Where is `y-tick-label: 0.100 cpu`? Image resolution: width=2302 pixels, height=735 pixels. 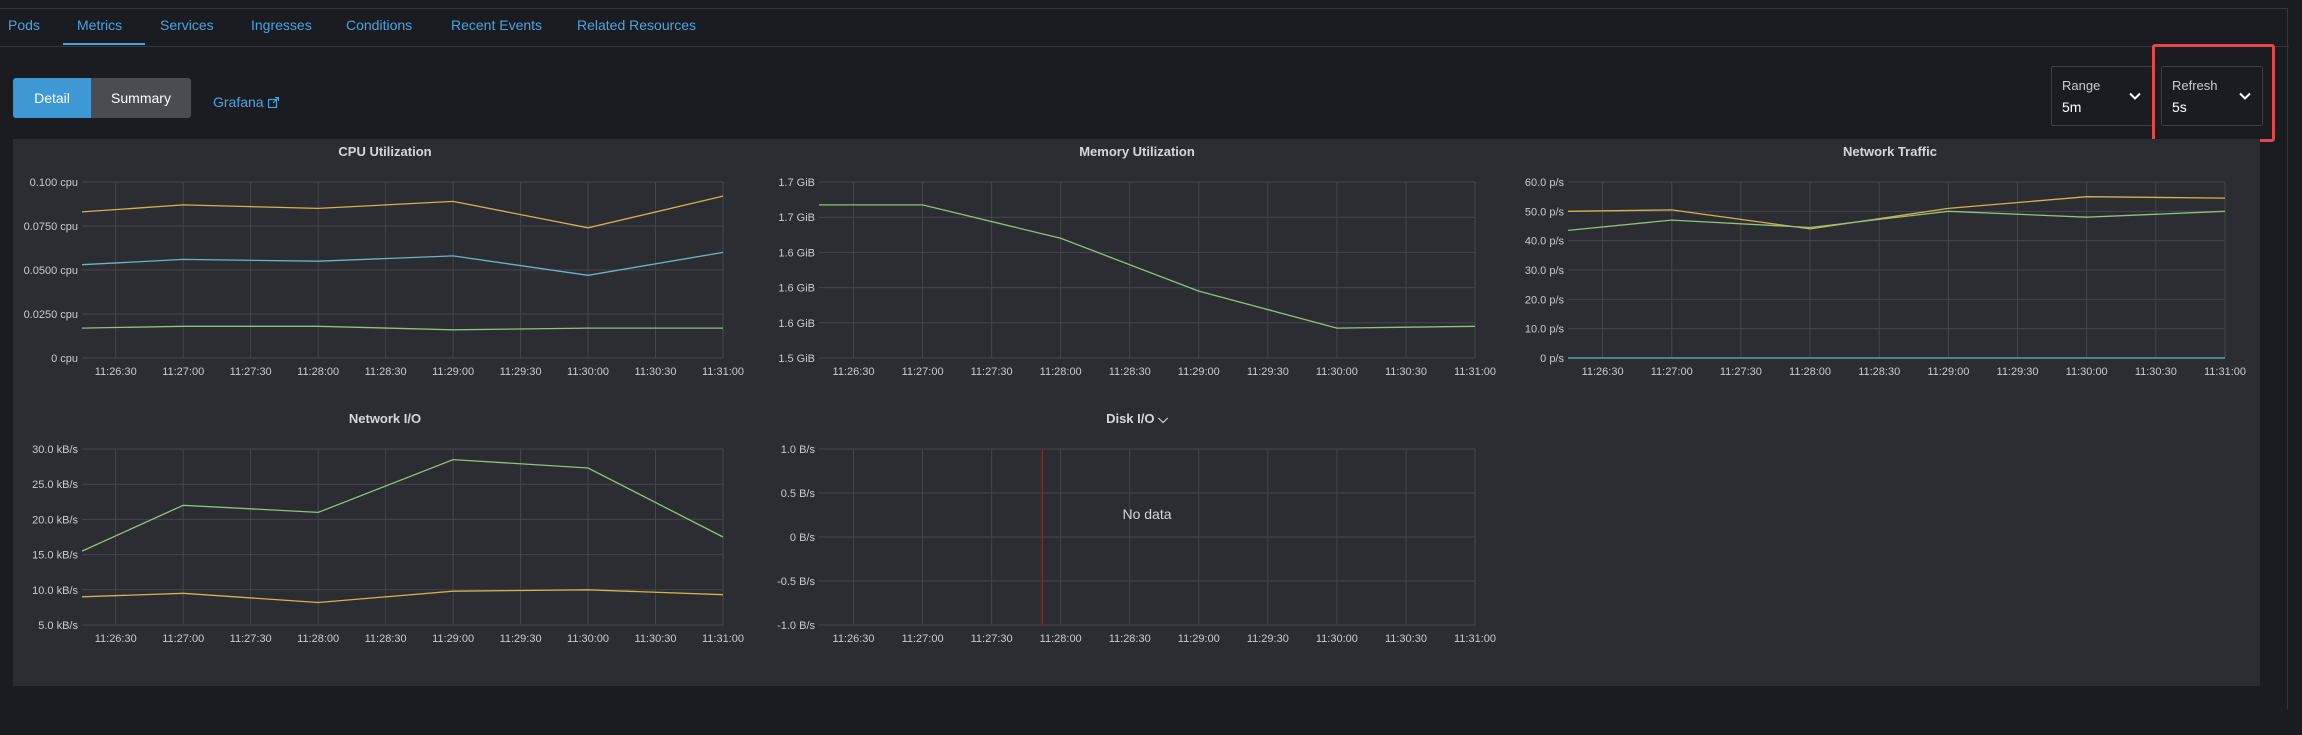 y-tick-label: 0.100 cpu is located at coordinates (54, 183).